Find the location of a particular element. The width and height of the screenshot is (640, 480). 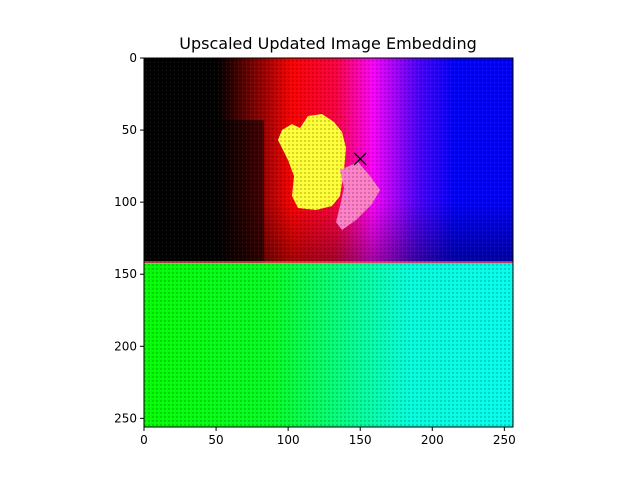

x-tick-label: 0 is located at coordinates (144, 440).